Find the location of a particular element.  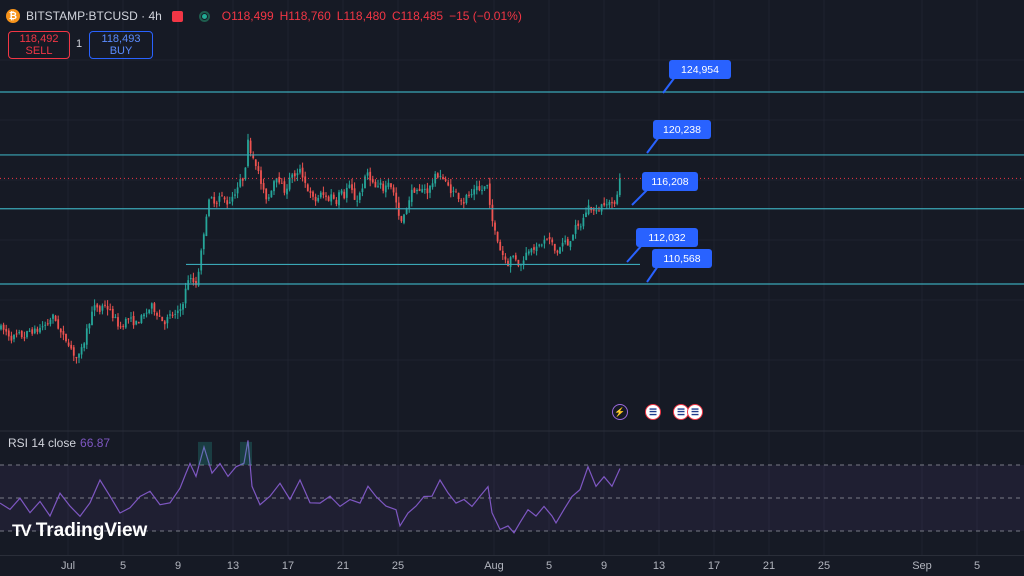

time-tick-label: 5 is located at coordinates (977, 566).